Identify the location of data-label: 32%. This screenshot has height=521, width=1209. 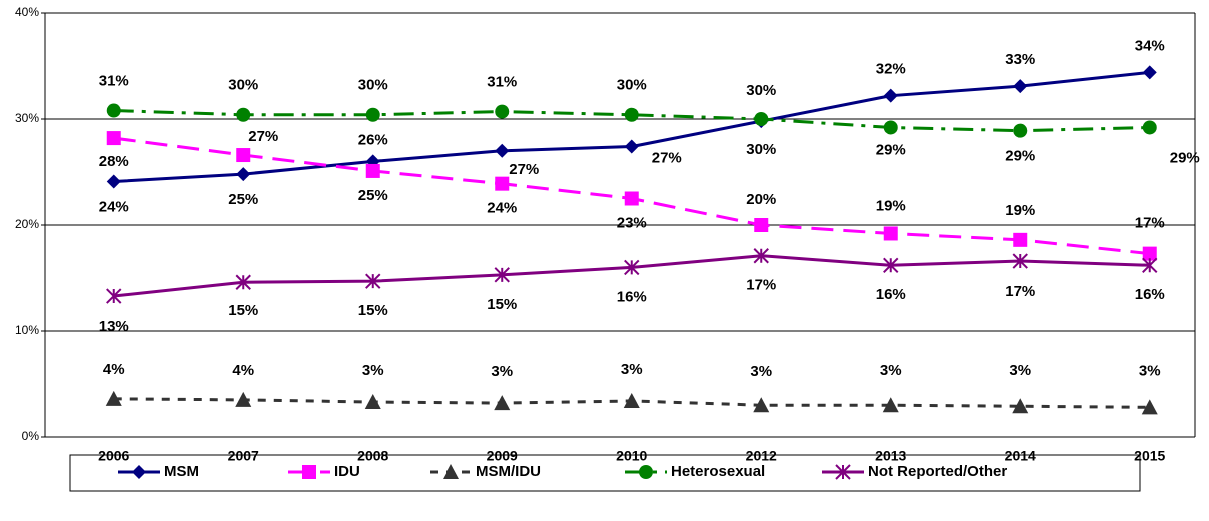
(891, 69).